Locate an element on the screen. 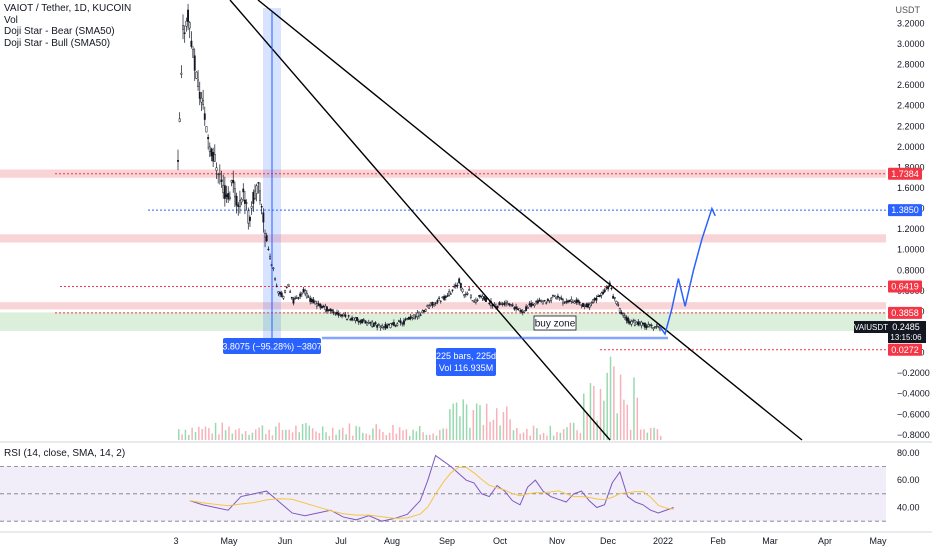  bear-indicator-legend: Doji Star - Bear (SMA50) is located at coordinates (59, 31).